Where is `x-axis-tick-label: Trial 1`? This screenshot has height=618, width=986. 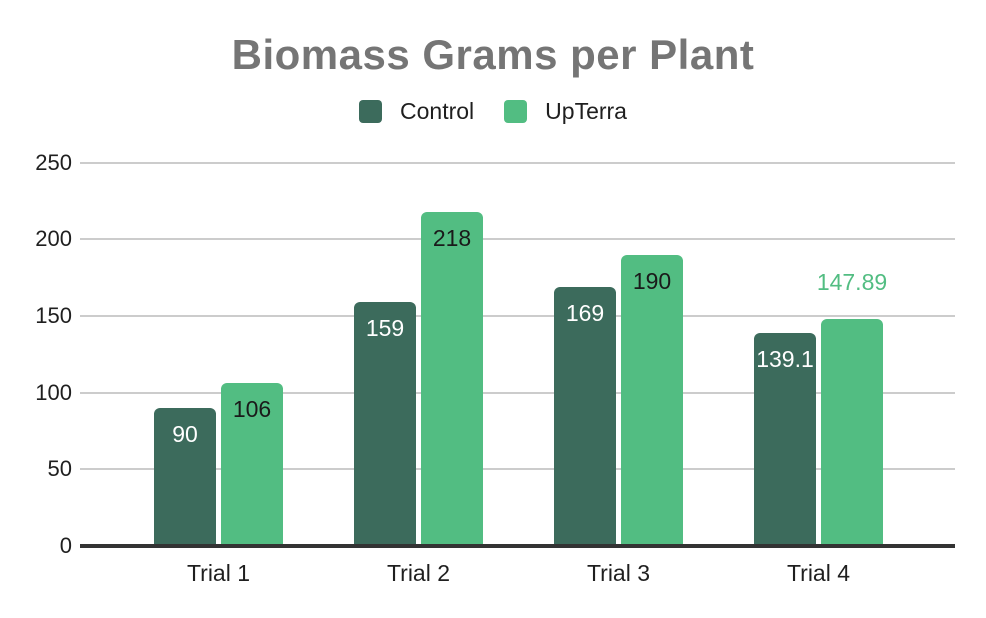 x-axis-tick-label: Trial 1 is located at coordinates (218, 573).